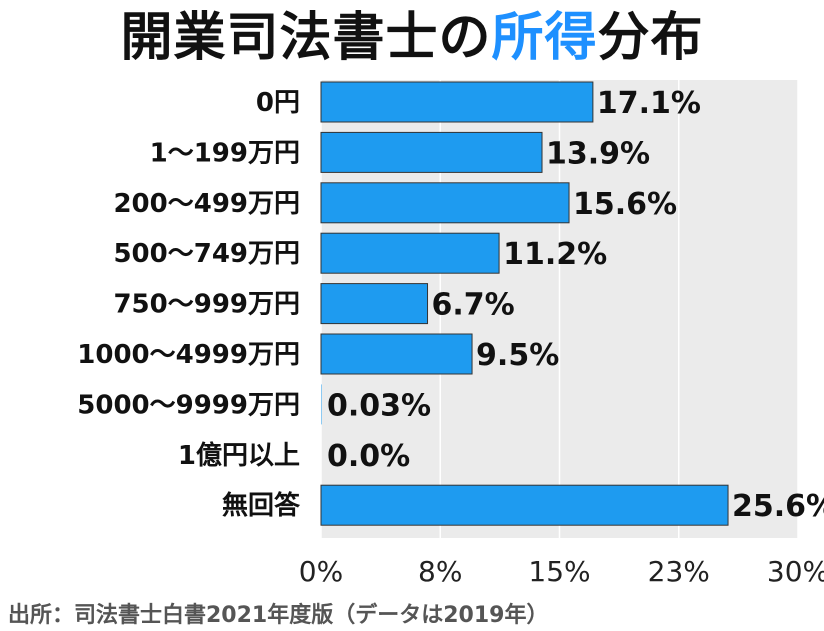 Image resolution: width=824 pixels, height=631 pixels. What do you see at coordinates (379, 405) in the screenshot?
I see `value-label: 0.03%` at bounding box center [379, 405].